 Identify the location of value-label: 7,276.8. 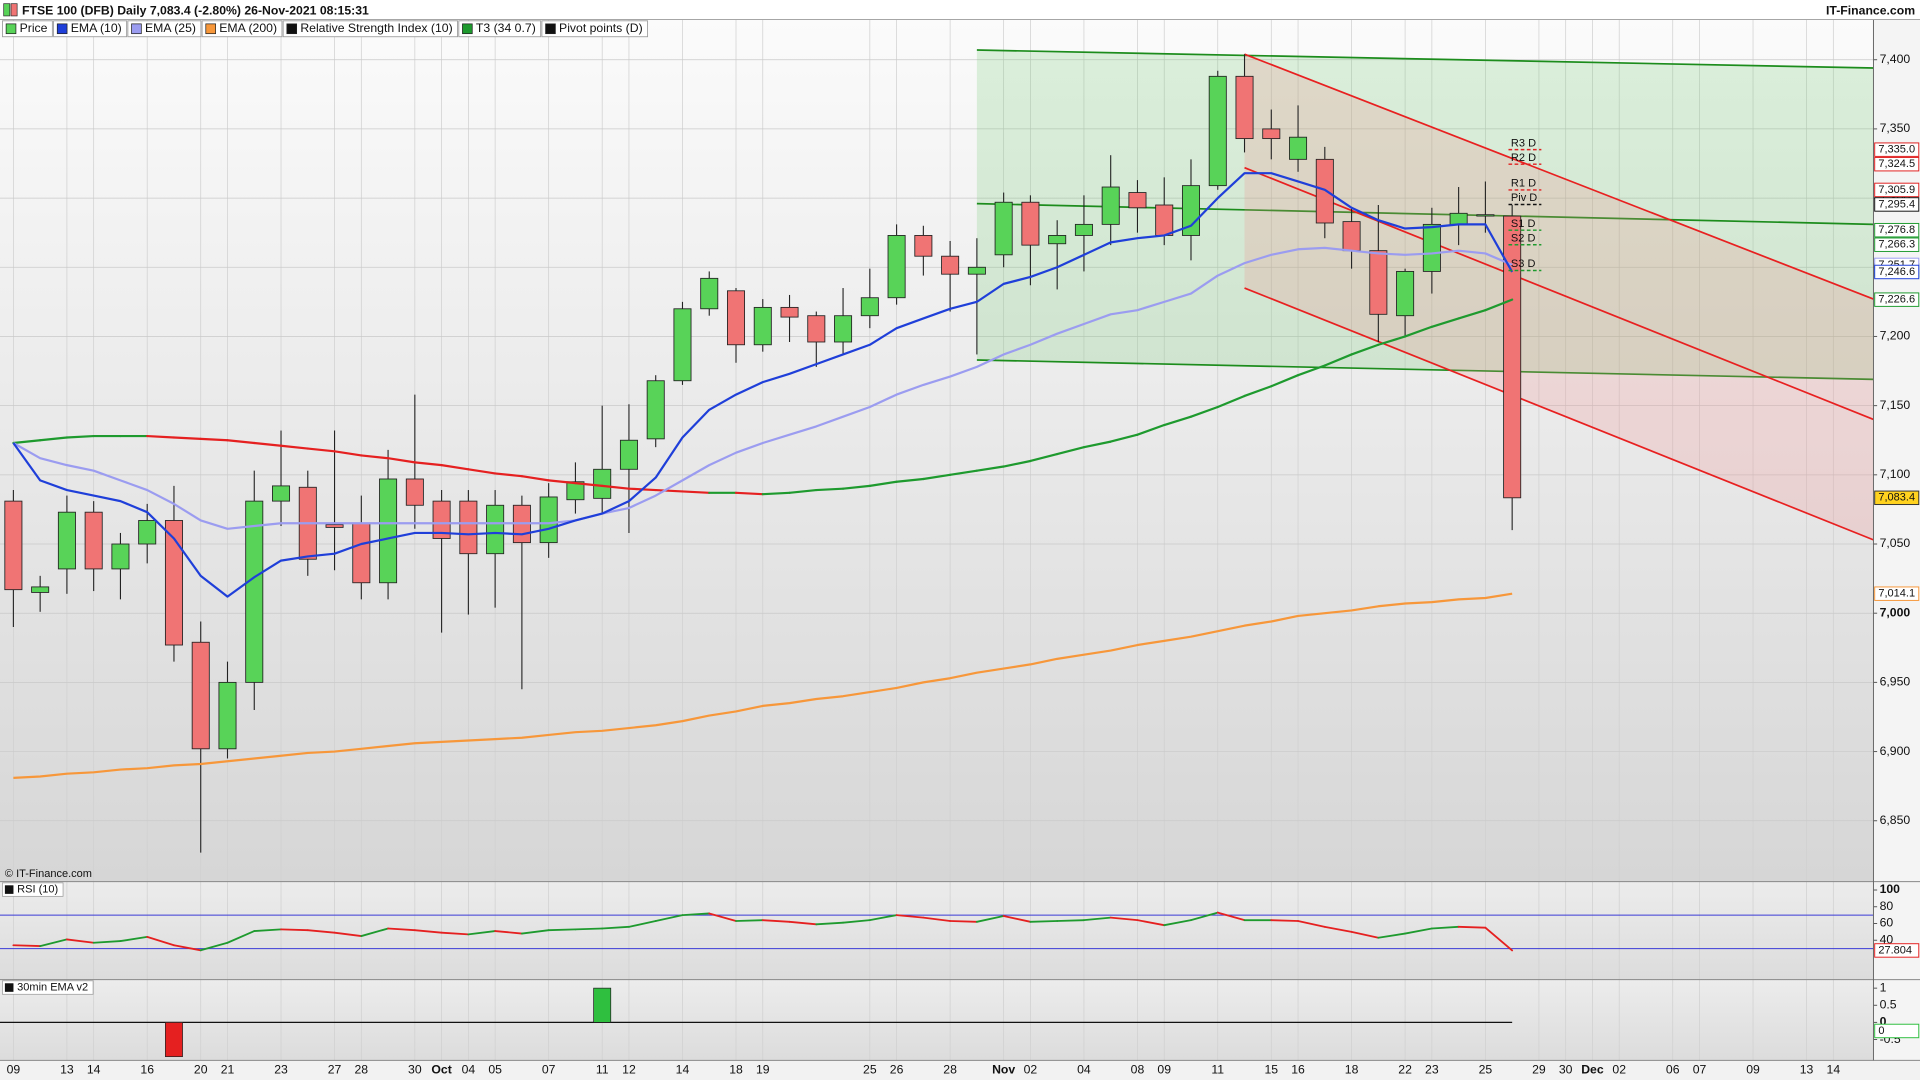
(1896, 230).